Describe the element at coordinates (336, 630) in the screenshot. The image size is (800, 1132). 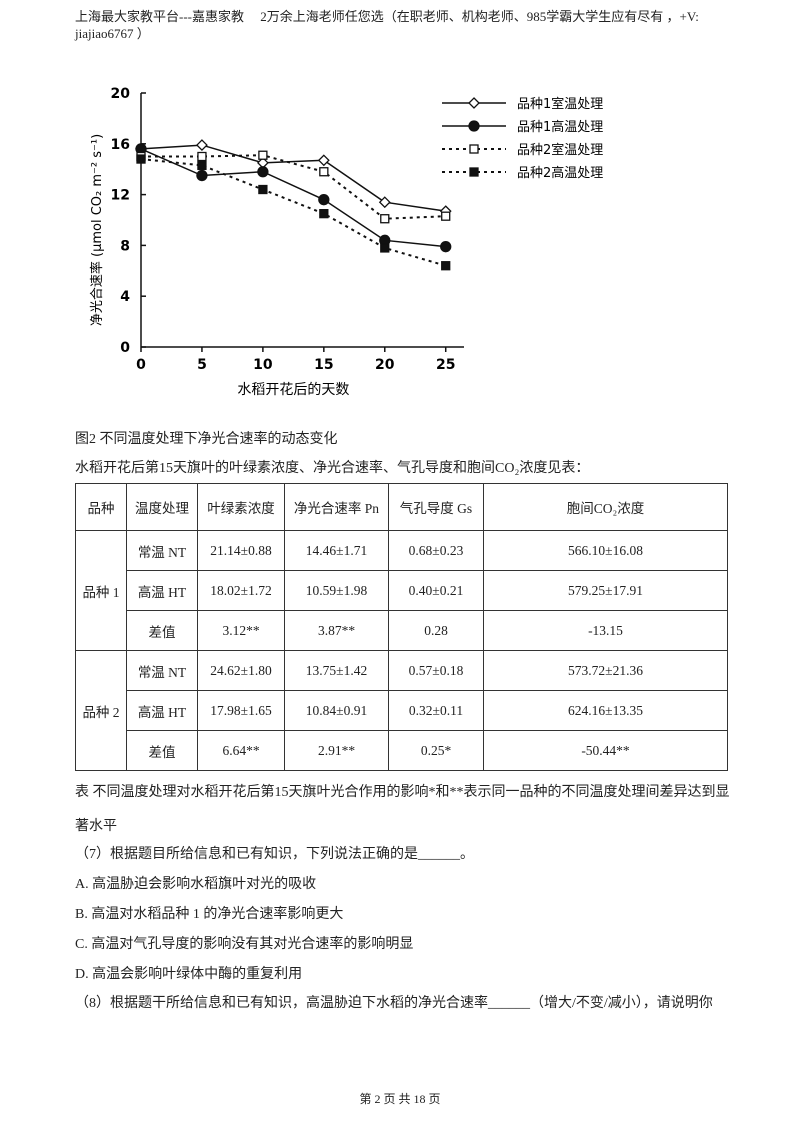
I see `table-cell: 3.87**` at that location.